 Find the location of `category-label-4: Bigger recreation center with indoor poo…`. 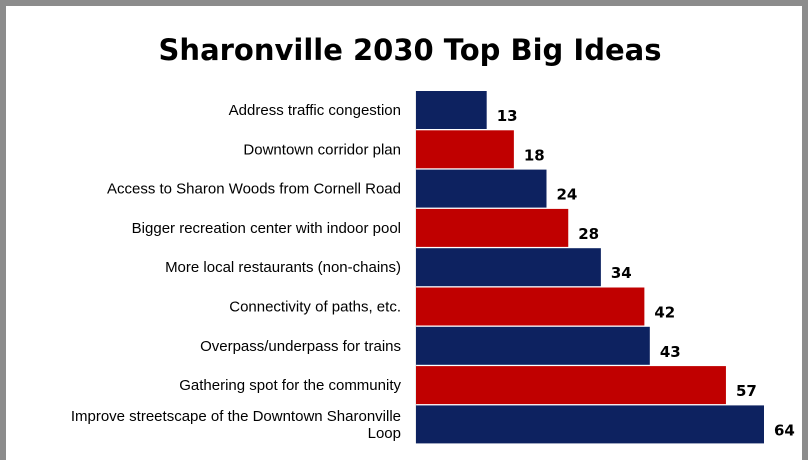

category-label-4: Bigger recreation center with indoor poo… is located at coordinates (266, 228).